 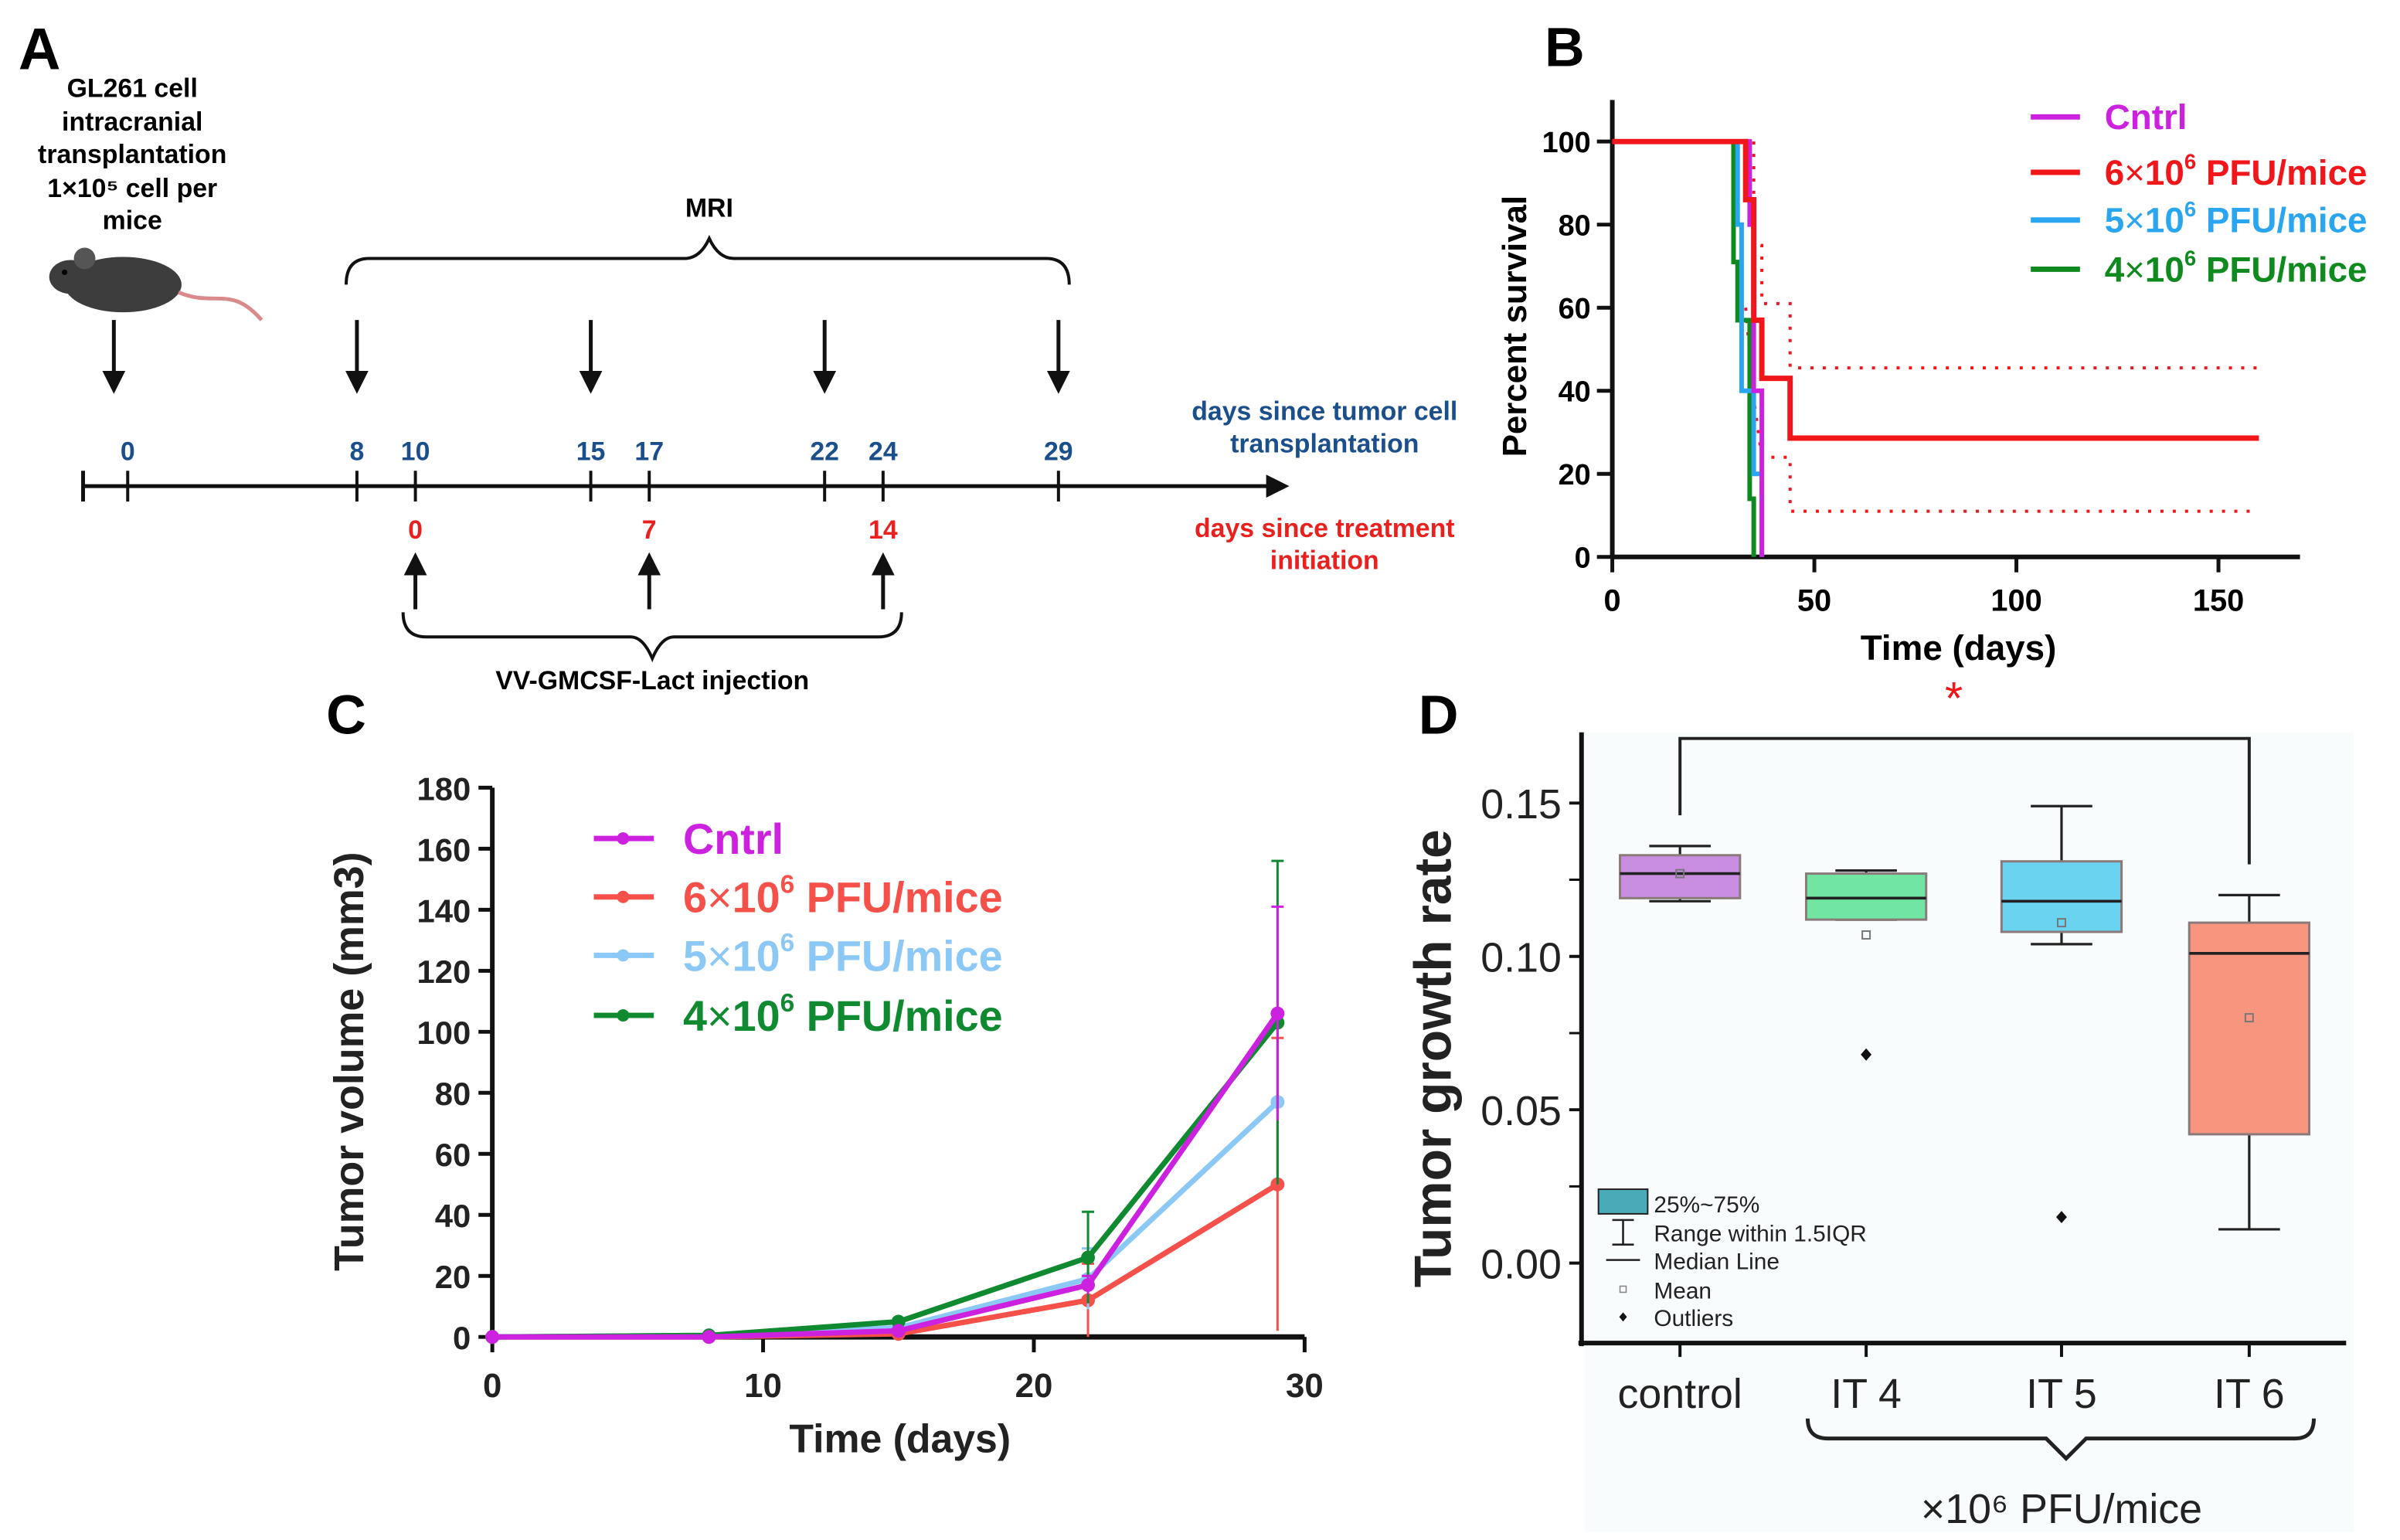 I want to click on significance-star: *, so click(x=1954, y=698).